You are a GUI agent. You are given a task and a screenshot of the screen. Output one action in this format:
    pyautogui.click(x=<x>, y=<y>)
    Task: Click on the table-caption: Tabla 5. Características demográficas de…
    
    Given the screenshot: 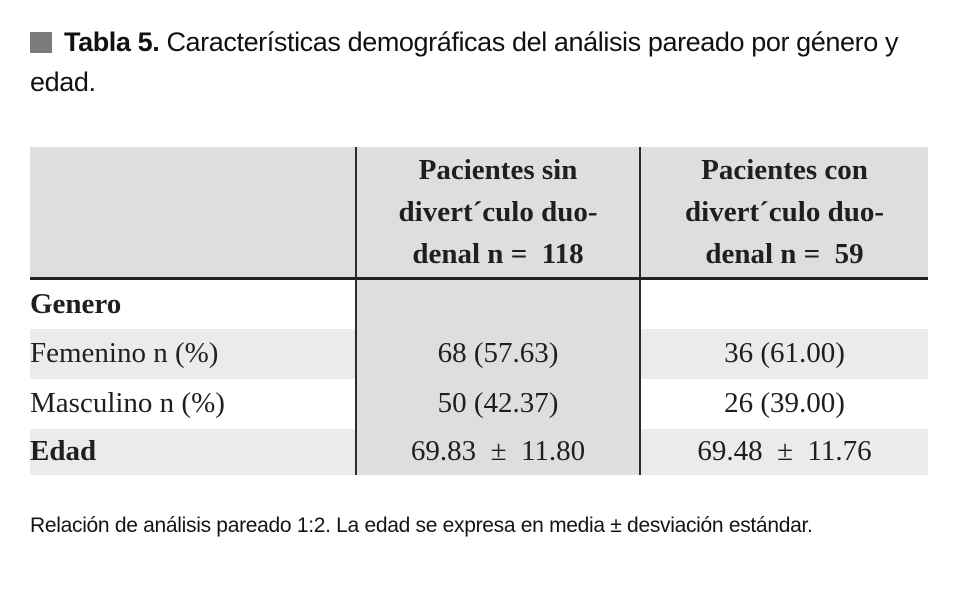 What is the action you would take?
    pyautogui.click(x=481, y=62)
    